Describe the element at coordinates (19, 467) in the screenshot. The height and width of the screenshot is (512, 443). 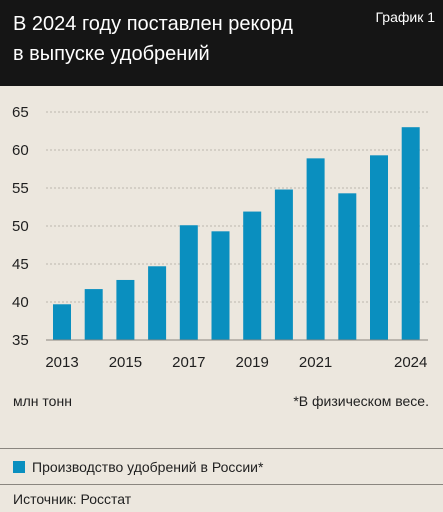
I see `legend-swatch` at that location.